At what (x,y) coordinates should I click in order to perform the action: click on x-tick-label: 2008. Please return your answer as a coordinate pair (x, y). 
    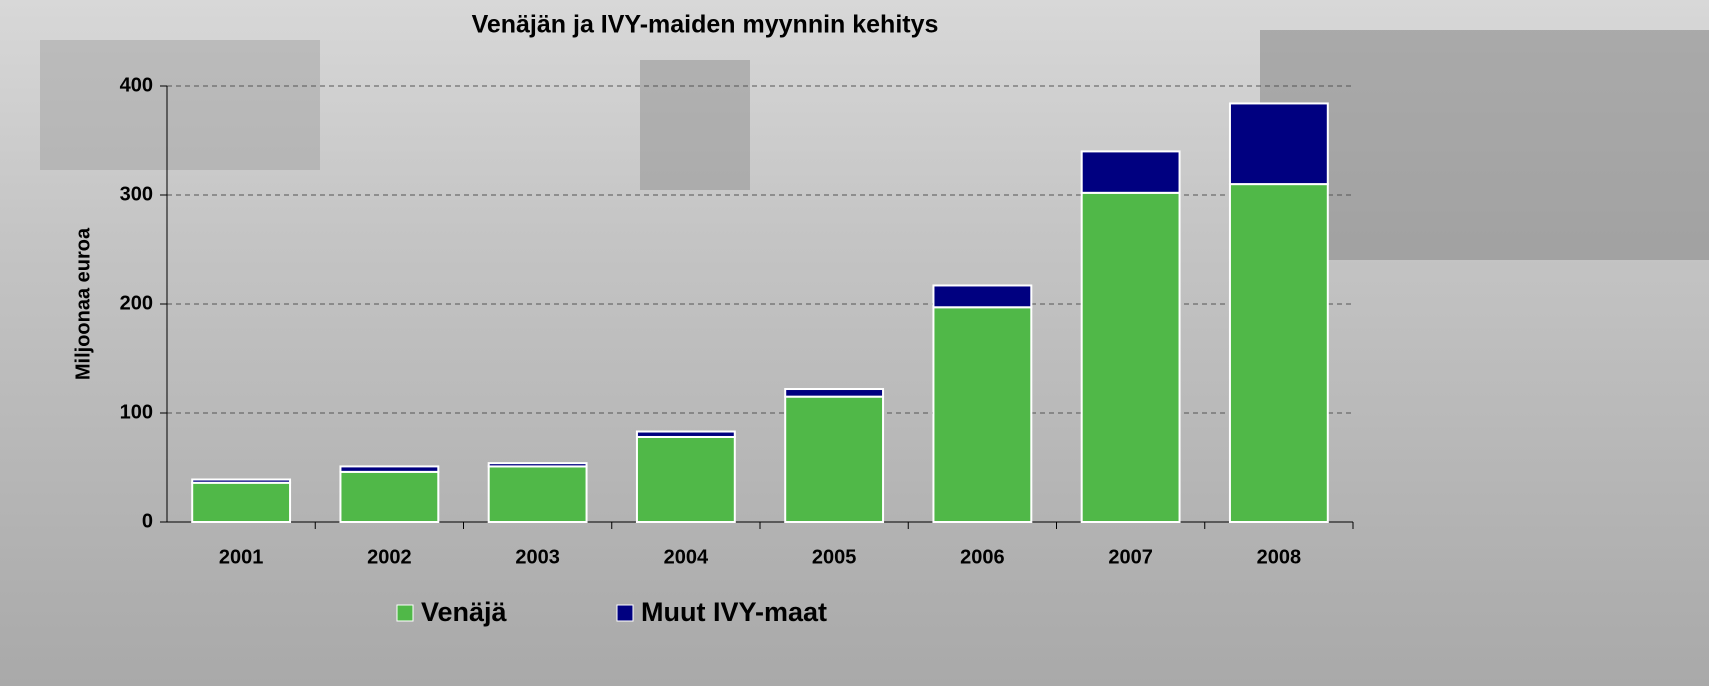
    Looking at the image, I should click on (1279, 557).